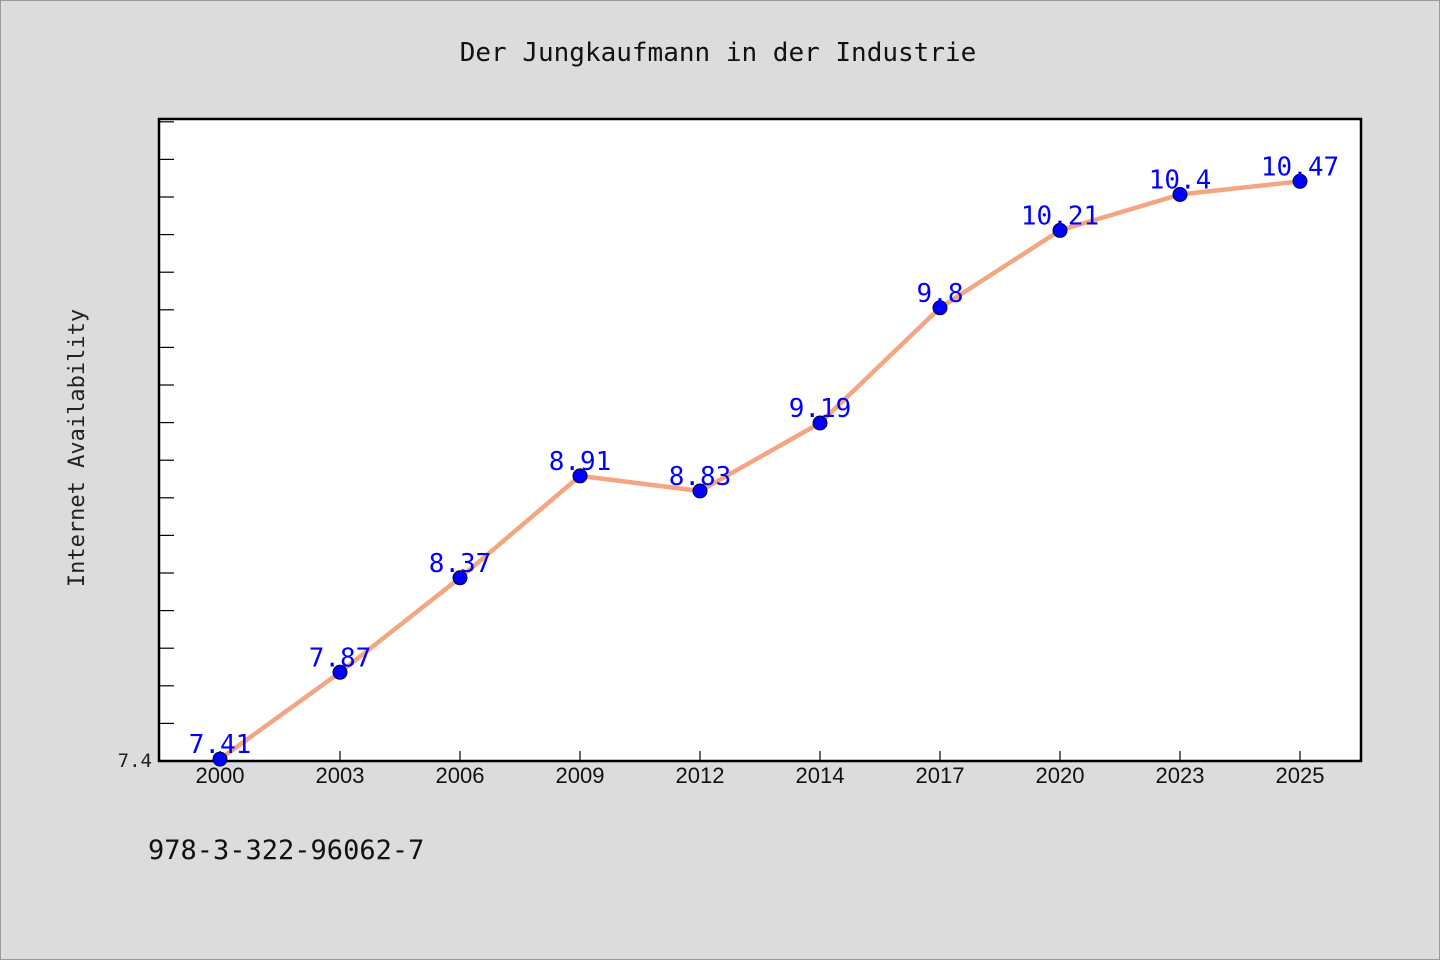 This screenshot has width=1440, height=960. I want to click on x-tick-label: 2009, so click(580, 775).